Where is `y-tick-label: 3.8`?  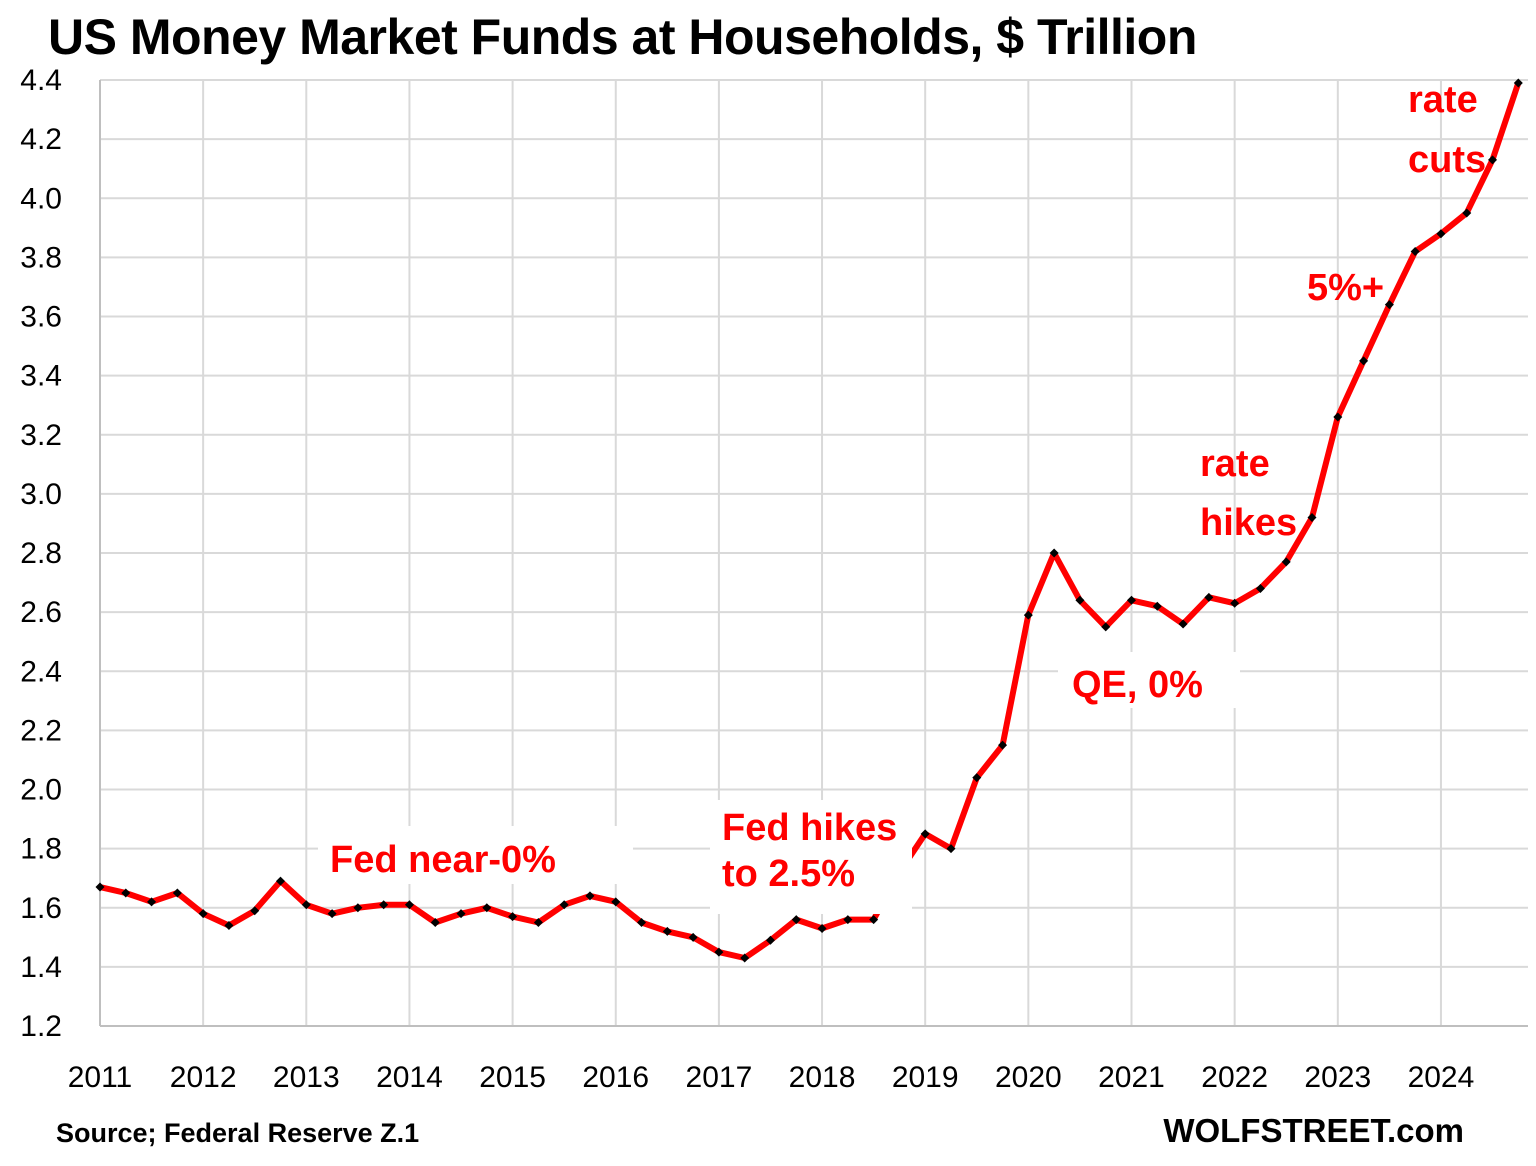
y-tick-label: 3.8 is located at coordinates (41, 257).